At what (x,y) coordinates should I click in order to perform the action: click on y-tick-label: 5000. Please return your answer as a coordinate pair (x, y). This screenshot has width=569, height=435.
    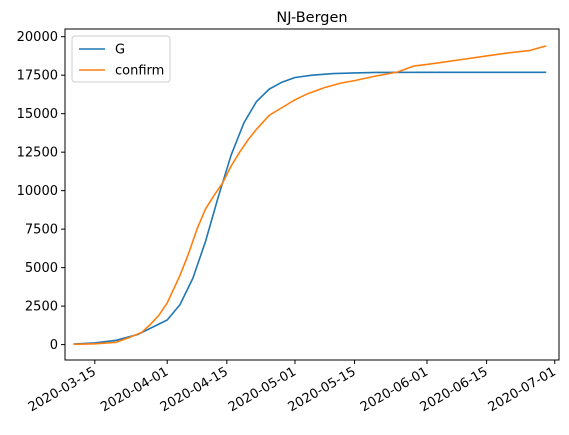
    Looking at the image, I should click on (41, 268).